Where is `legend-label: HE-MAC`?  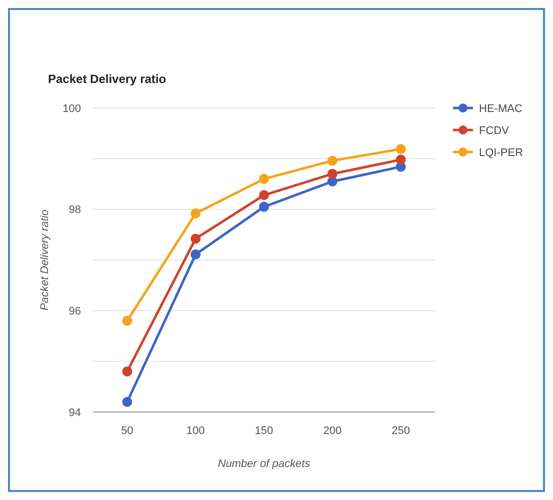 legend-label: HE-MAC is located at coordinates (500, 108).